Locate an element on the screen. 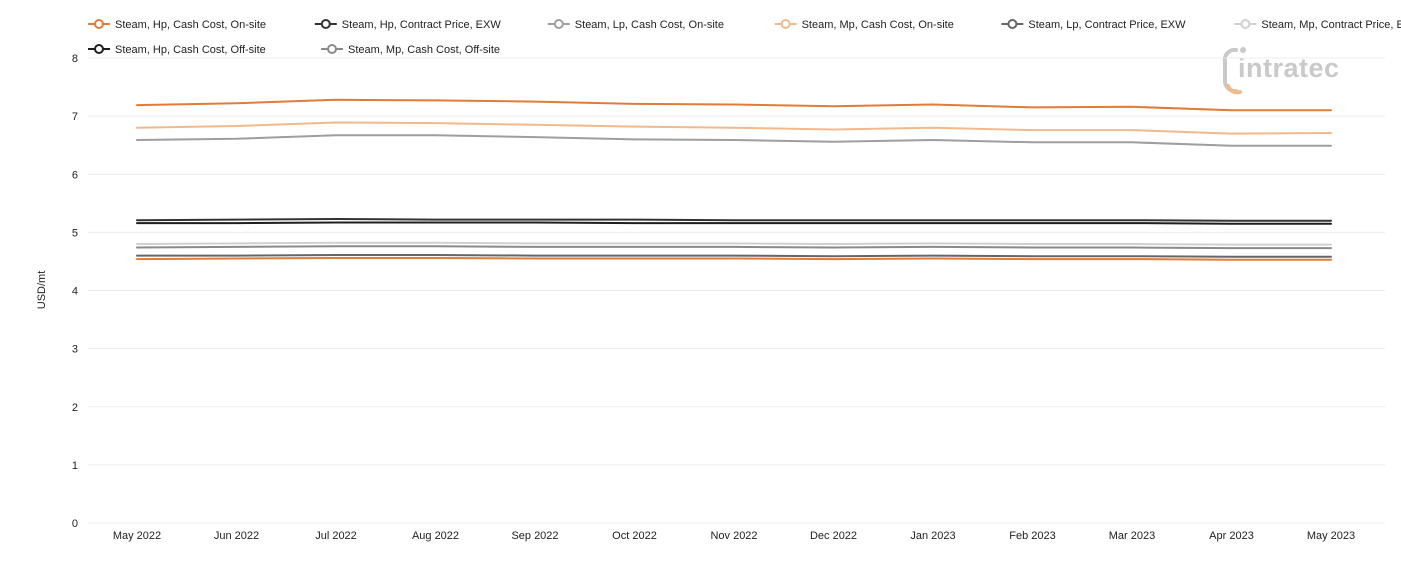  x-tick-label: Apr 2023 is located at coordinates (1231, 536).